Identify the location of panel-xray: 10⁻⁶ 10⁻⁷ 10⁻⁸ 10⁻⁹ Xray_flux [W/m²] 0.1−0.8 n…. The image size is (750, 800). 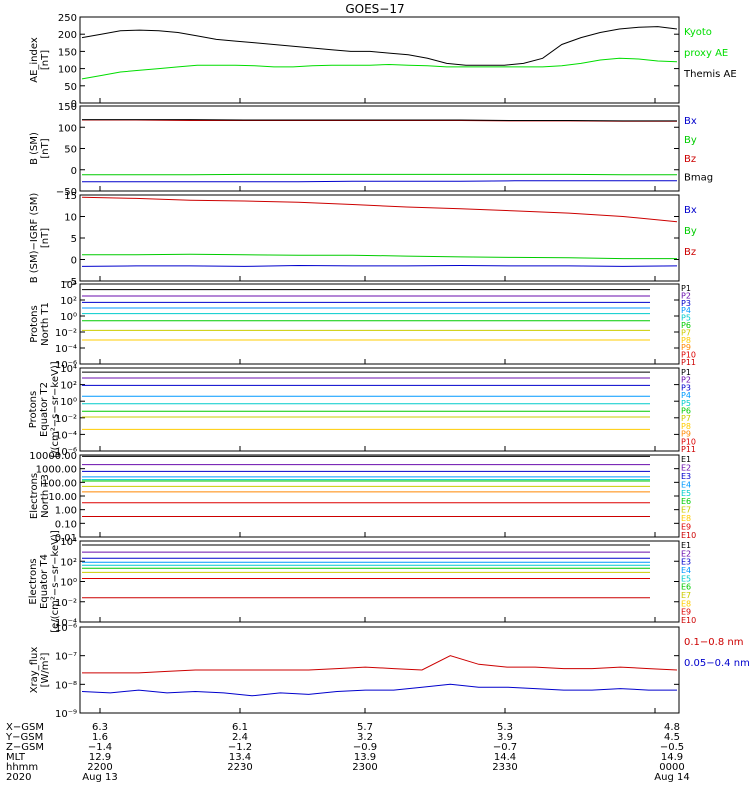
(389, 671).